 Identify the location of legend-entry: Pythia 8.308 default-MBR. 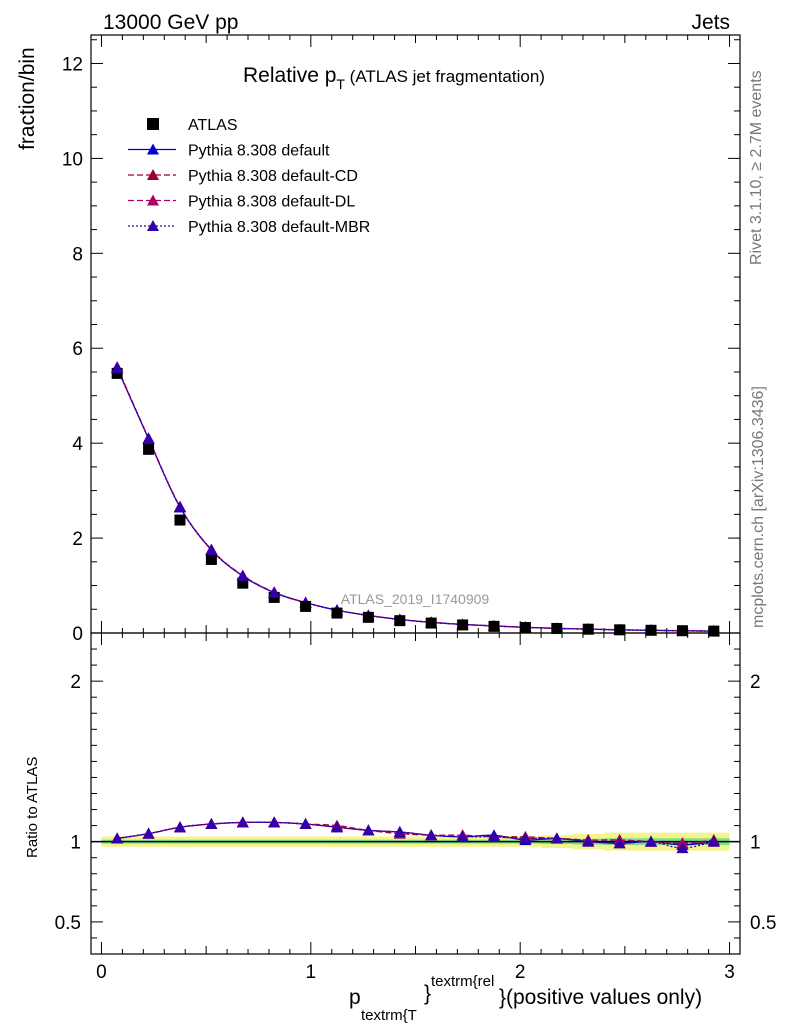
(249, 227).